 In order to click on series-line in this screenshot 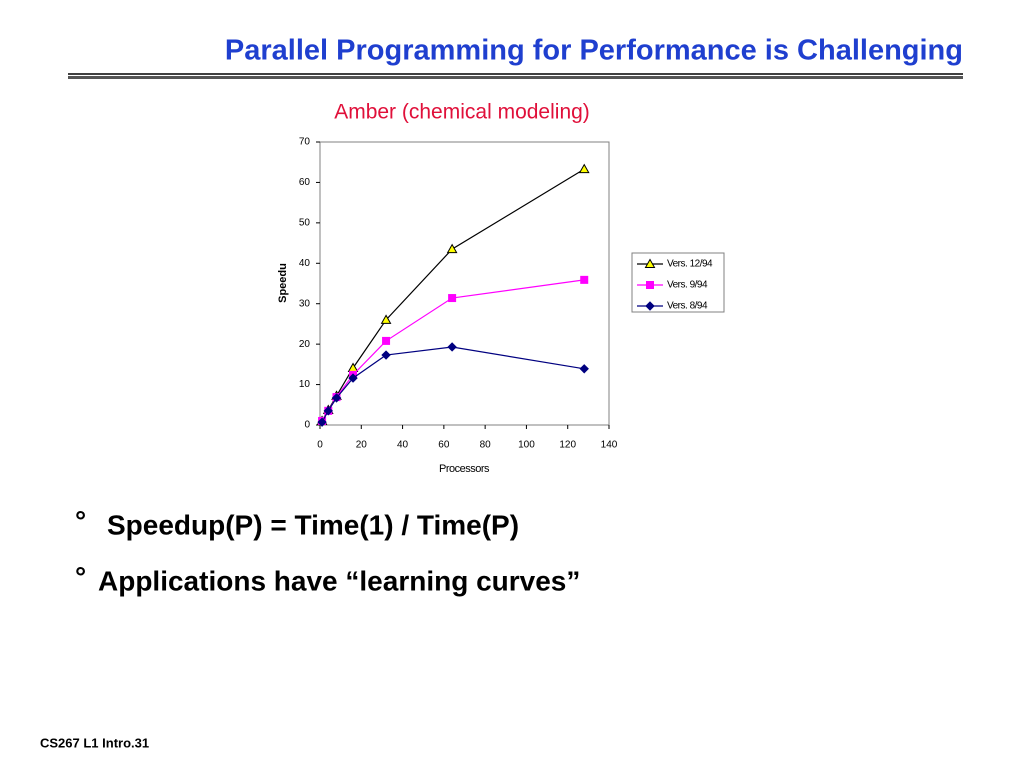, I will do `click(453, 384)`.